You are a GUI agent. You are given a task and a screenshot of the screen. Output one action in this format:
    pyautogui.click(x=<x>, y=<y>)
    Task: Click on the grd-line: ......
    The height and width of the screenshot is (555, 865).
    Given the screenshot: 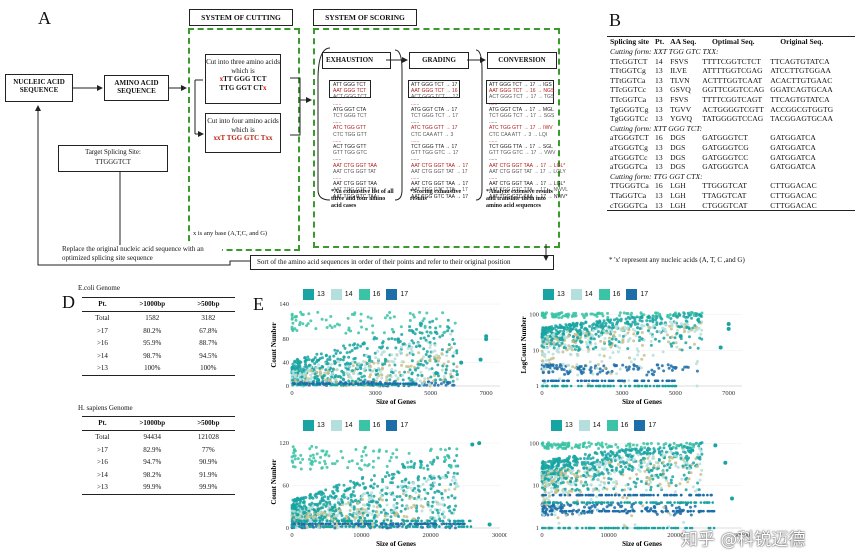 What is the action you would take?
    pyautogui.click(x=415, y=159)
    